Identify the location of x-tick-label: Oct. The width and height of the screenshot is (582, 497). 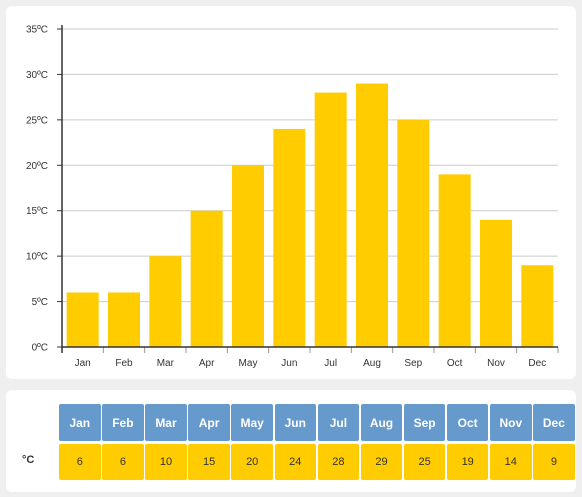
(455, 363).